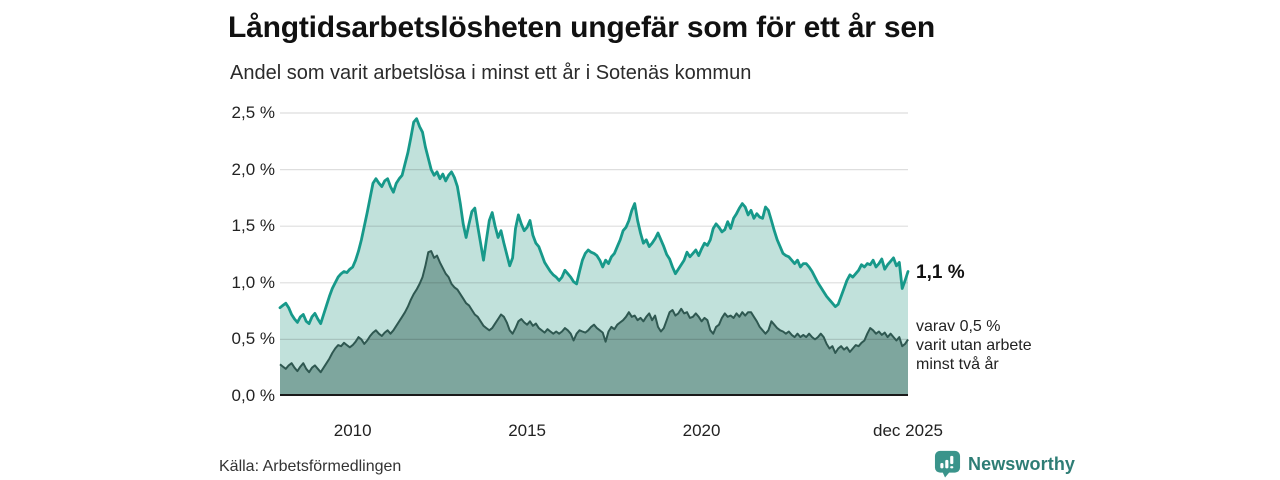 The image size is (1280, 480). What do you see at coordinates (352, 430) in the screenshot?
I see `x-tick-label: 2010` at bounding box center [352, 430].